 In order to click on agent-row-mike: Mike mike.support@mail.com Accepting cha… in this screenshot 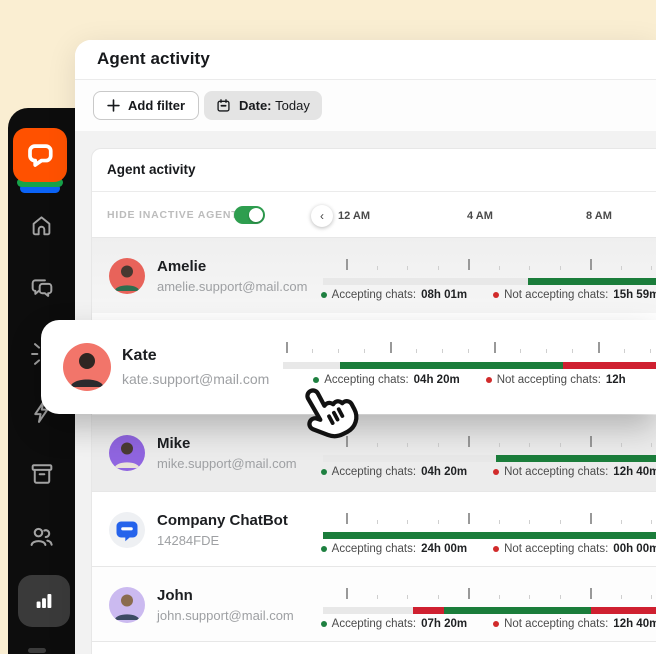, I will do `click(374, 453)`.